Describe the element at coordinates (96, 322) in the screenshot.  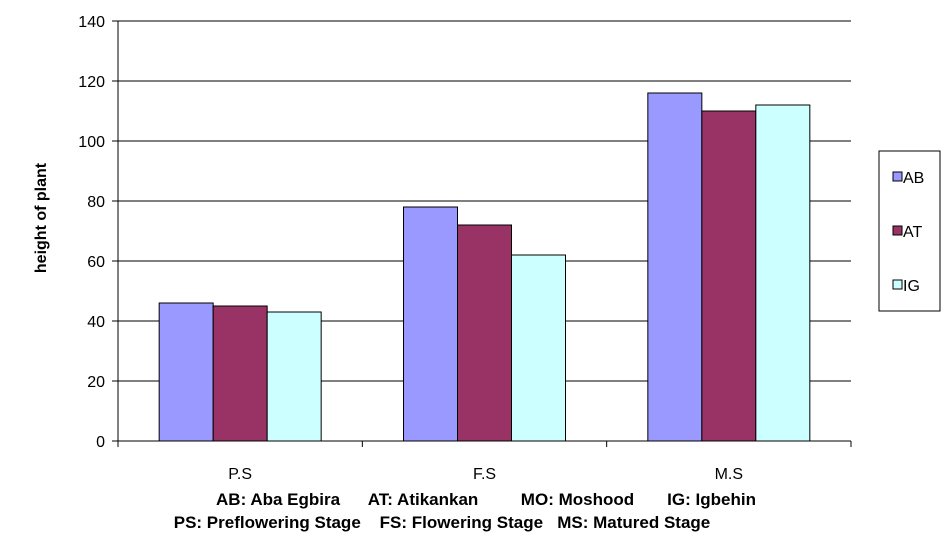
I see `y-tick-label: 40` at that location.